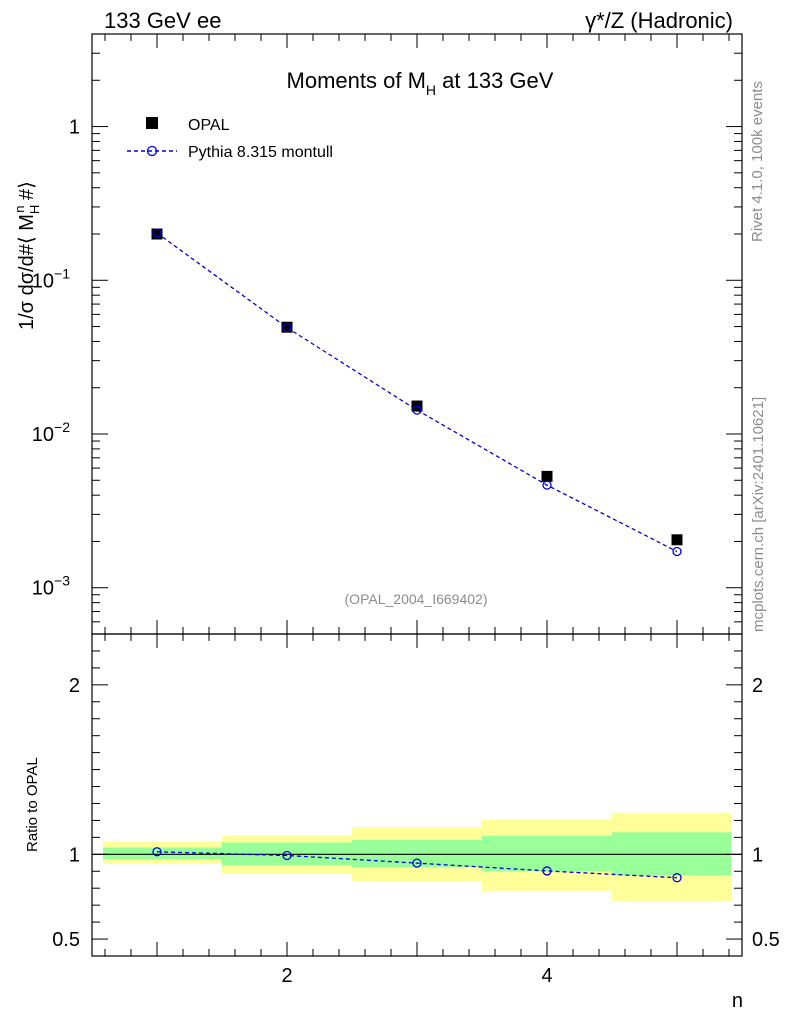  What do you see at coordinates (62, 427) in the screenshot?
I see `y-tick-label-exponent: −2` at bounding box center [62, 427].